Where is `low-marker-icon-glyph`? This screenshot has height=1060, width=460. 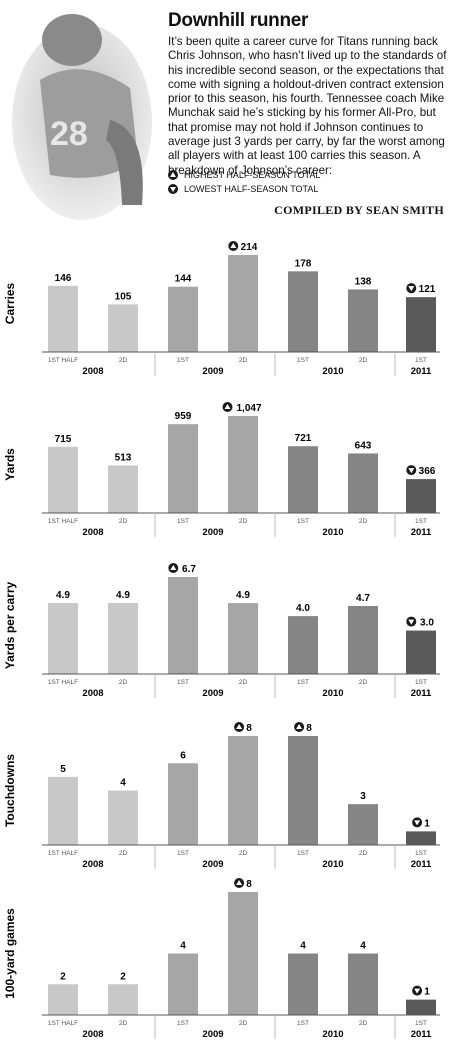 low-marker-icon-glyph is located at coordinates (411, 471).